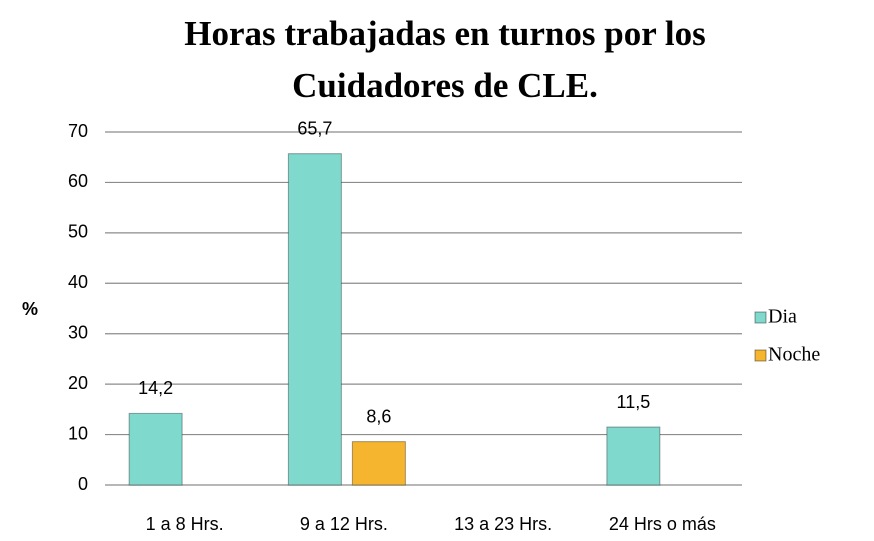 Image resolution: width=874 pixels, height=541 pixels. Describe the element at coordinates (78, 433) in the screenshot. I see `y-tick-label: 10` at that location.